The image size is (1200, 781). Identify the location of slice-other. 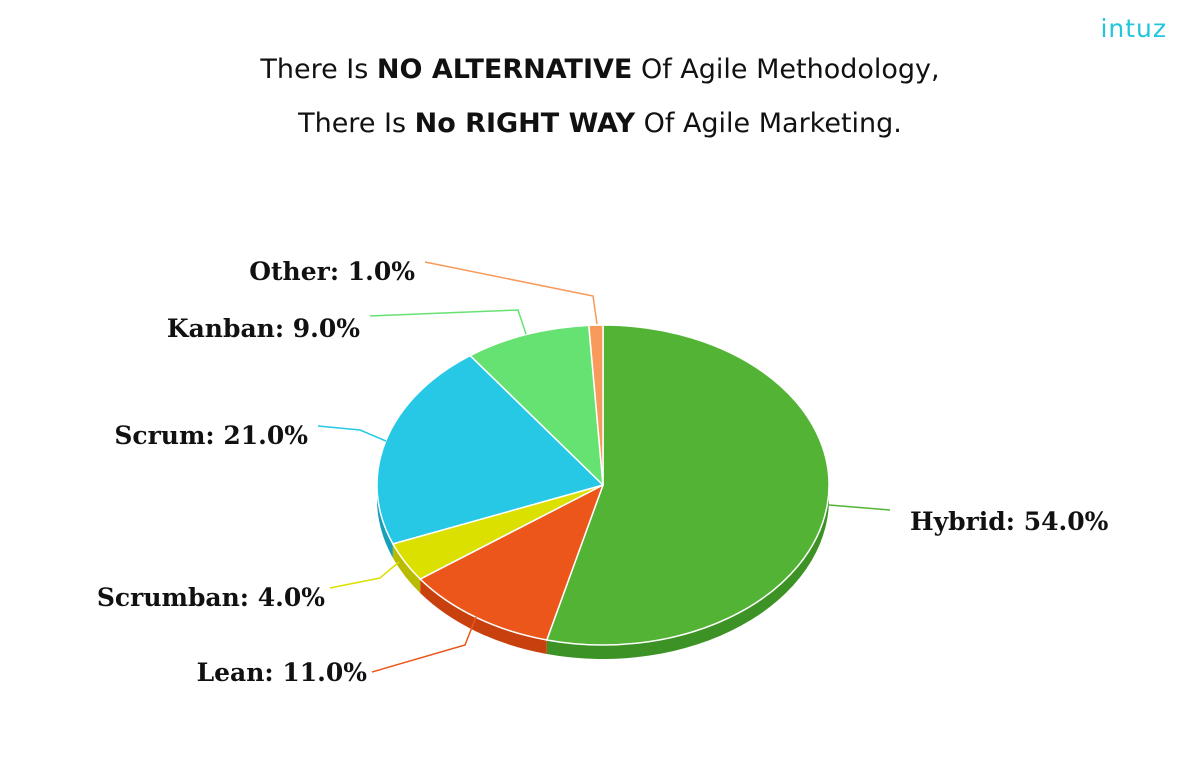
(596, 405).